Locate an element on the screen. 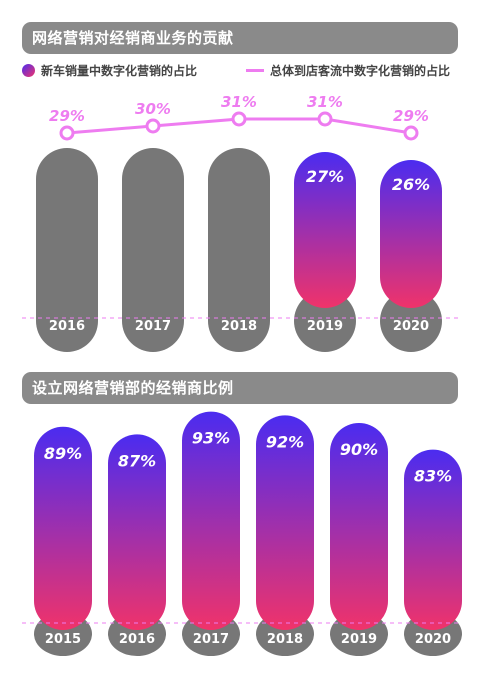 This screenshot has width=480, height=675. bar-gray-2018 is located at coordinates (239, 250).